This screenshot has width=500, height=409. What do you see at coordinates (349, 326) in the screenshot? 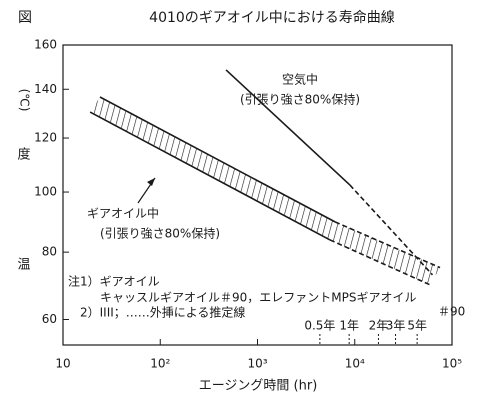
I see `year-label: 1年` at bounding box center [349, 326].